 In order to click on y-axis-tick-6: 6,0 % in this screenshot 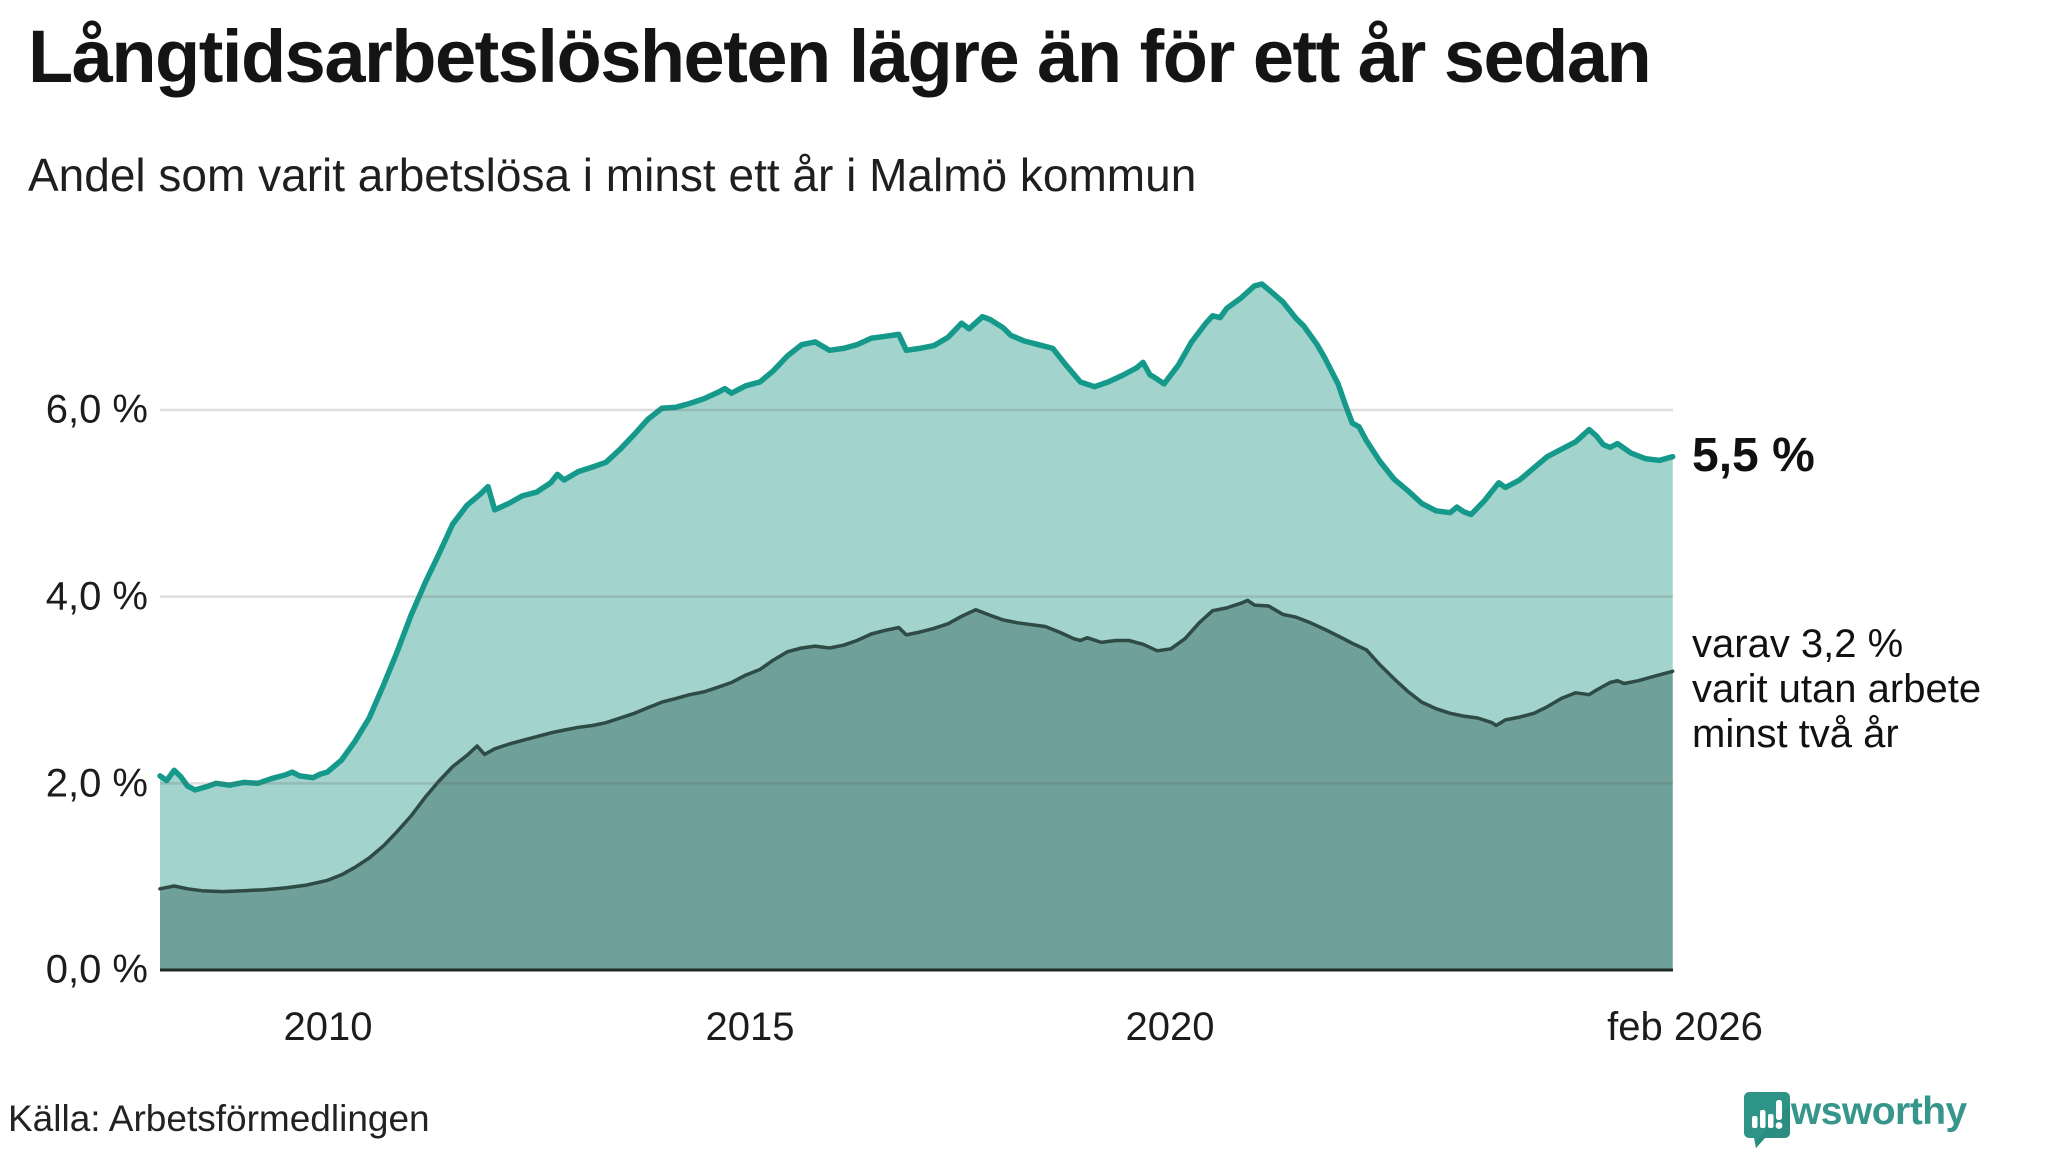, I will do `click(96, 409)`.